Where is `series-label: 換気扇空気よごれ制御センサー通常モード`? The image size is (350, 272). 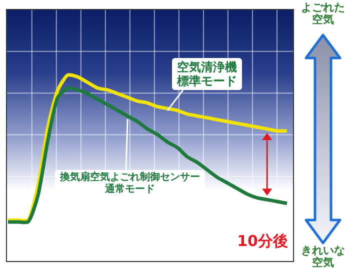 series-label: 換気扇空気よごれ制御センサー通常モード is located at coordinates (130, 184).